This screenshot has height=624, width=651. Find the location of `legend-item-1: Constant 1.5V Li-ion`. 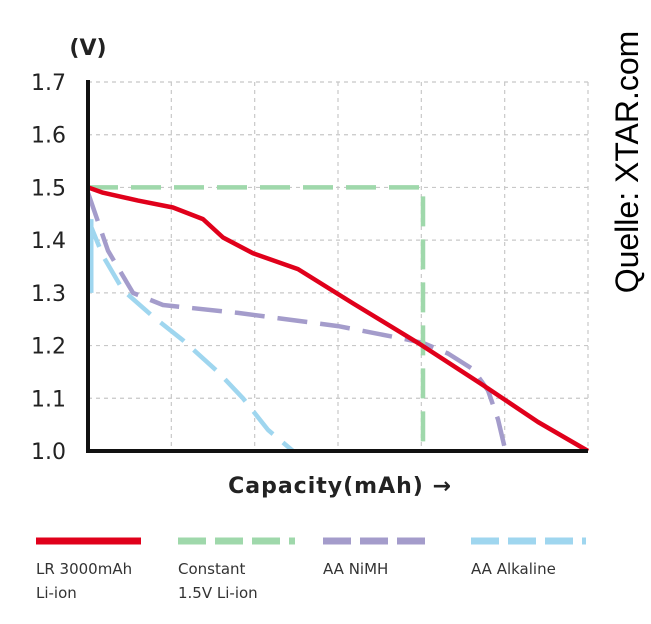

legend-item-1: Constant 1.5V Li-ion is located at coordinates (236, 569).